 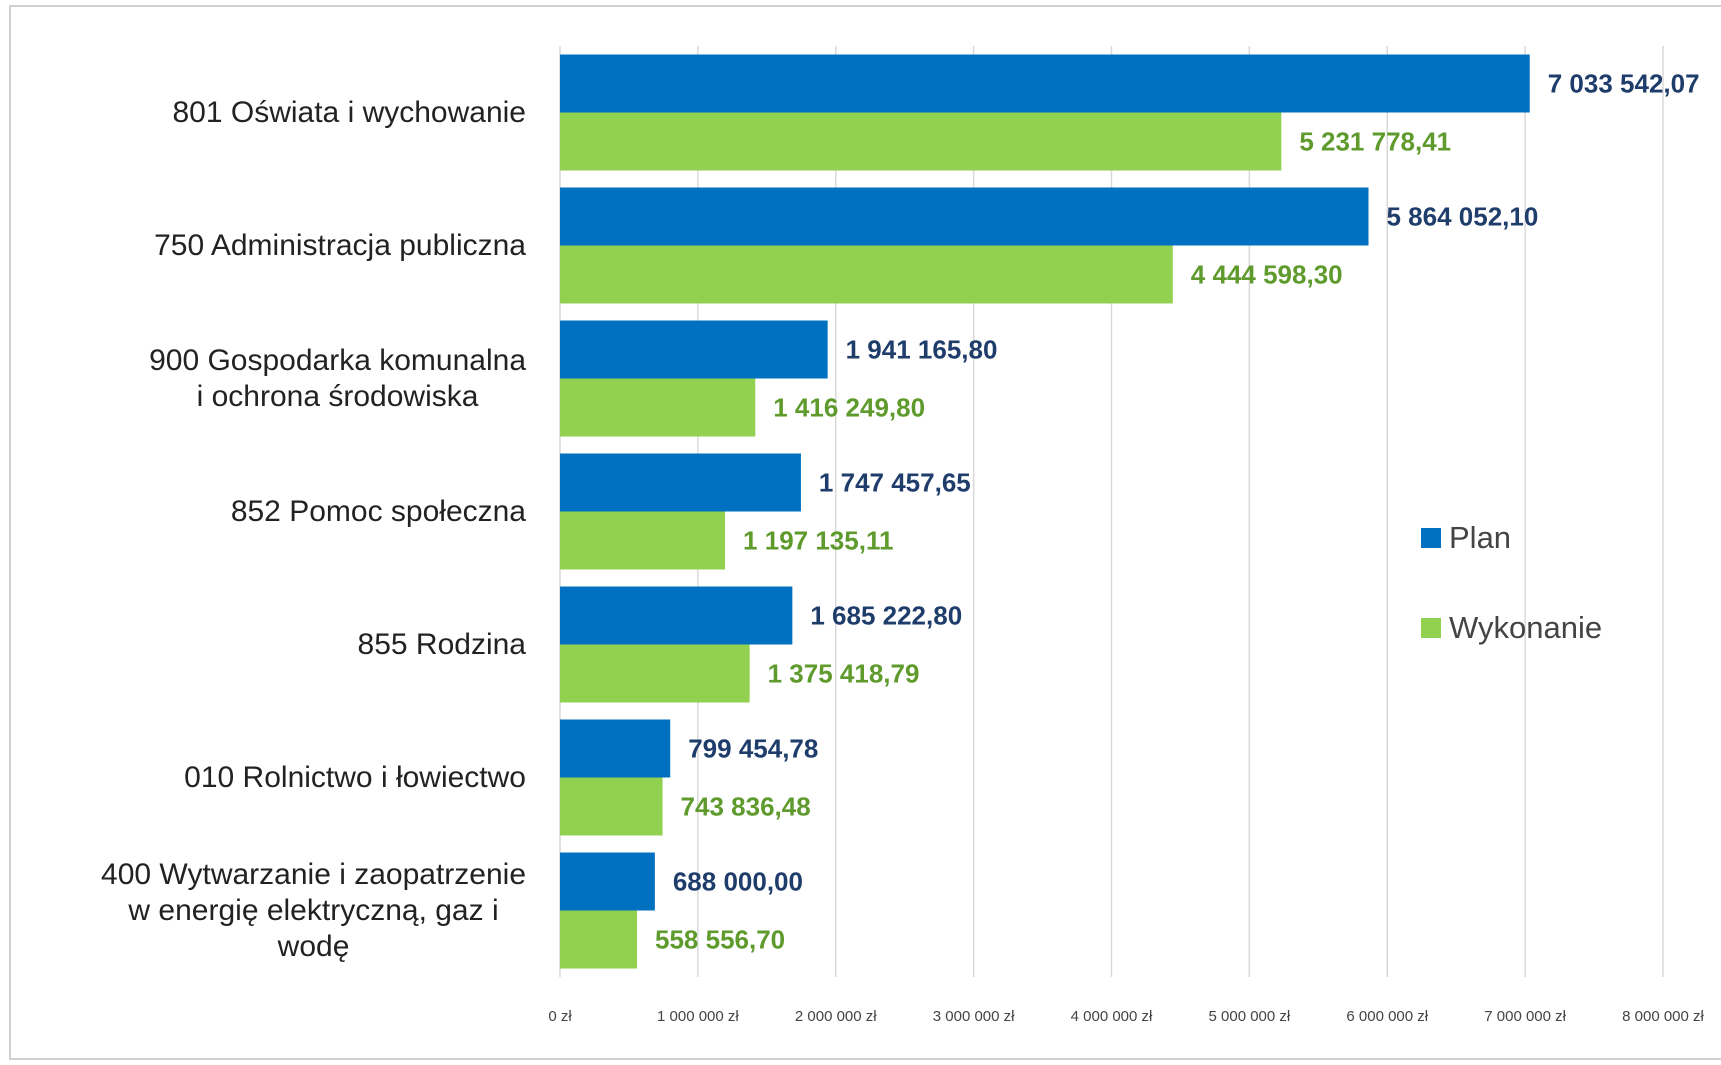 I want to click on data-label: 1 747 457,65, so click(x=895, y=482).